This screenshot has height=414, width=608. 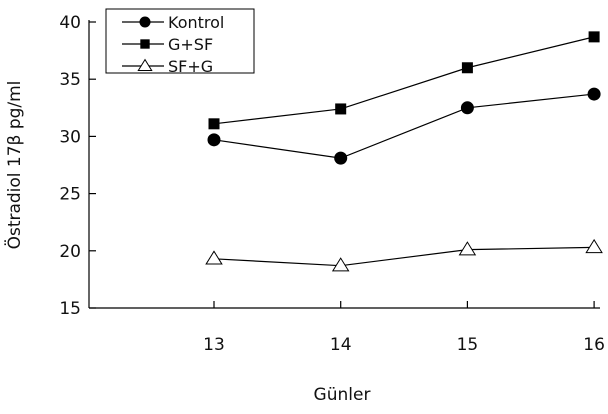 What do you see at coordinates (214, 345) in the screenshot?
I see `x-tick-label: 13` at bounding box center [214, 345].